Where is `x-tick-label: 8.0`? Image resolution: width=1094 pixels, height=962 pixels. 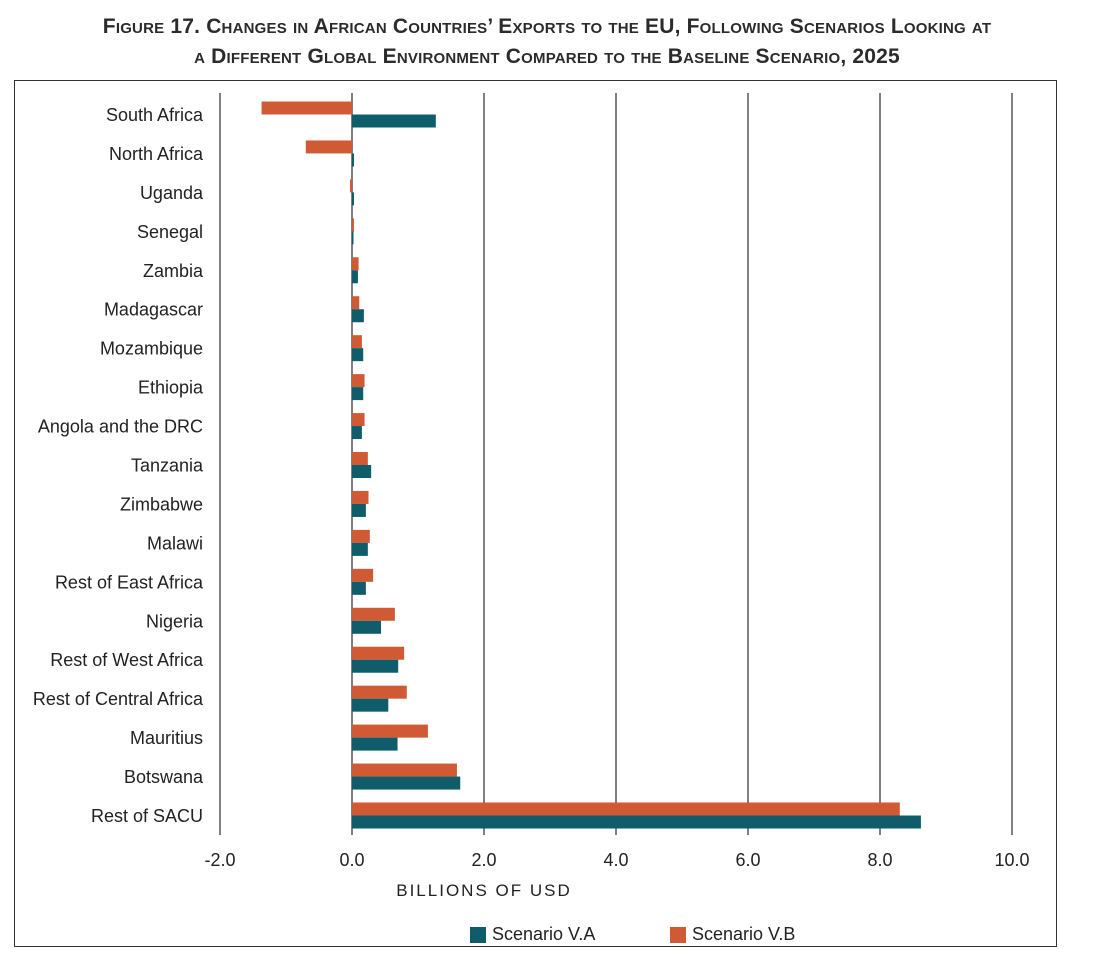 x-tick-label: 8.0 is located at coordinates (879, 860).